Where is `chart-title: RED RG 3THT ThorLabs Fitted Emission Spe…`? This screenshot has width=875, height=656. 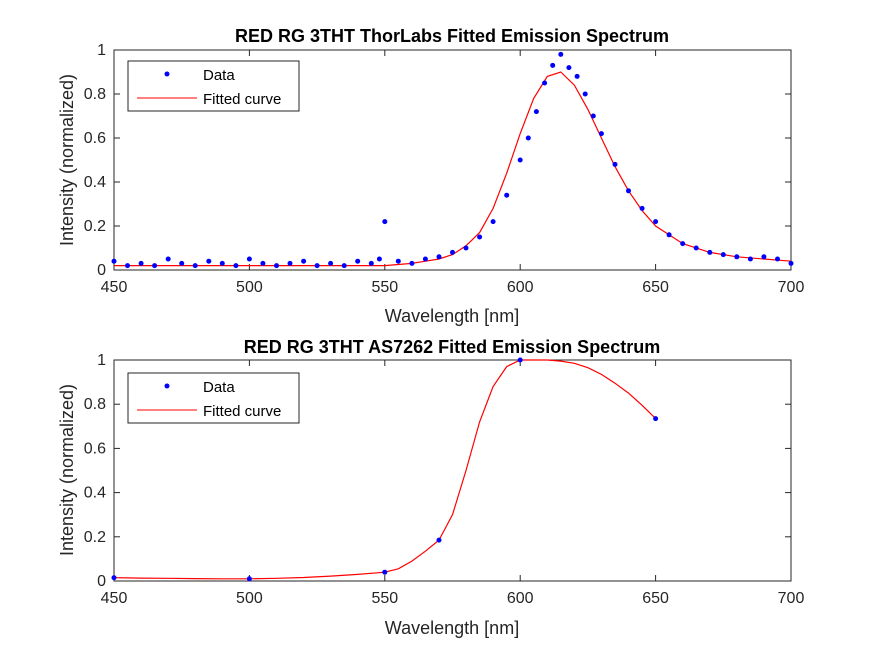 chart-title: RED RG 3THT ThorLabs Fitted Emission Spe… is located at coordinates (452, 36).